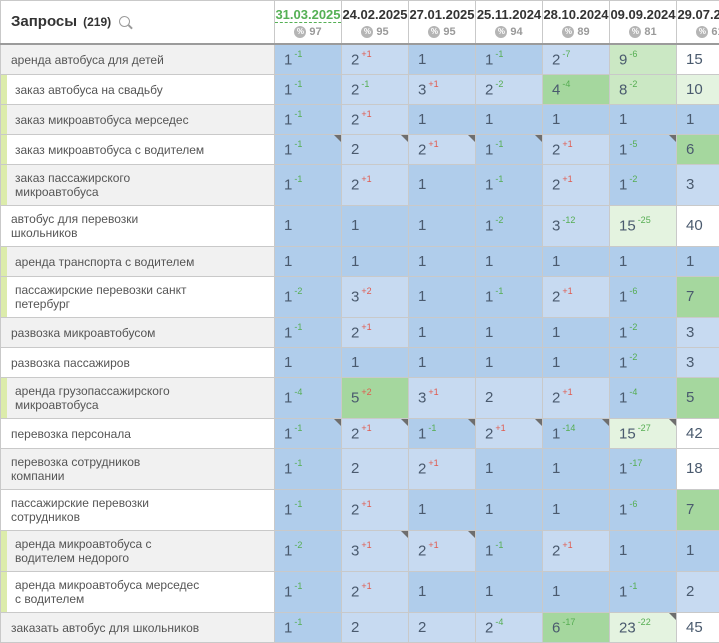  Describe the element at coordinates (698, 226) in the screenshot. I see `position-cell: 40` at that location.